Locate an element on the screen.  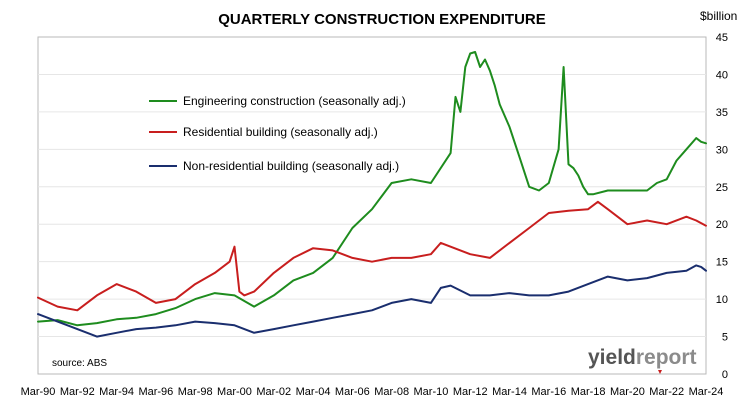
x-tick-label-Mar-10: Mar-10 is located at coordinates (431, 392).